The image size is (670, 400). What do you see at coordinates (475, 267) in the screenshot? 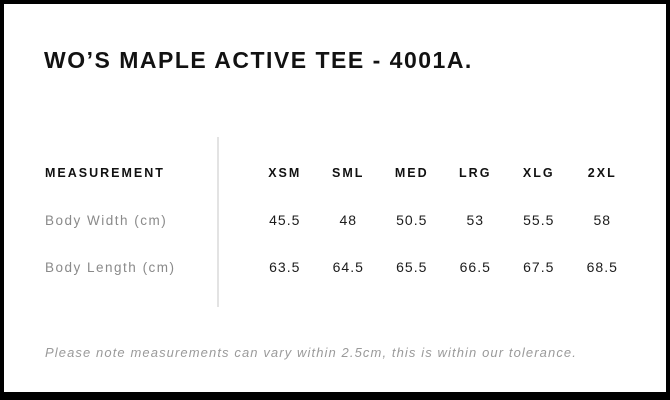
I see `body-length-lrg: 66.5` at bounding box center [475, 267].